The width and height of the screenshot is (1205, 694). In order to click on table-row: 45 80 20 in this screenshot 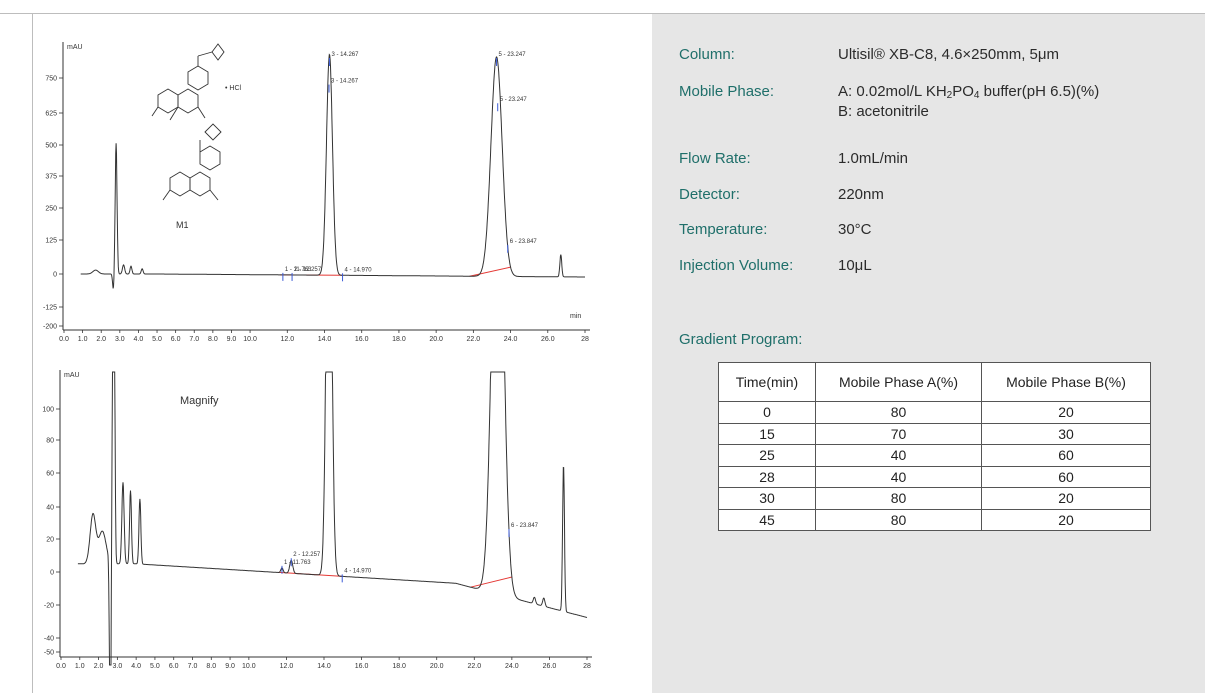, I will do `click(934, 519)`.